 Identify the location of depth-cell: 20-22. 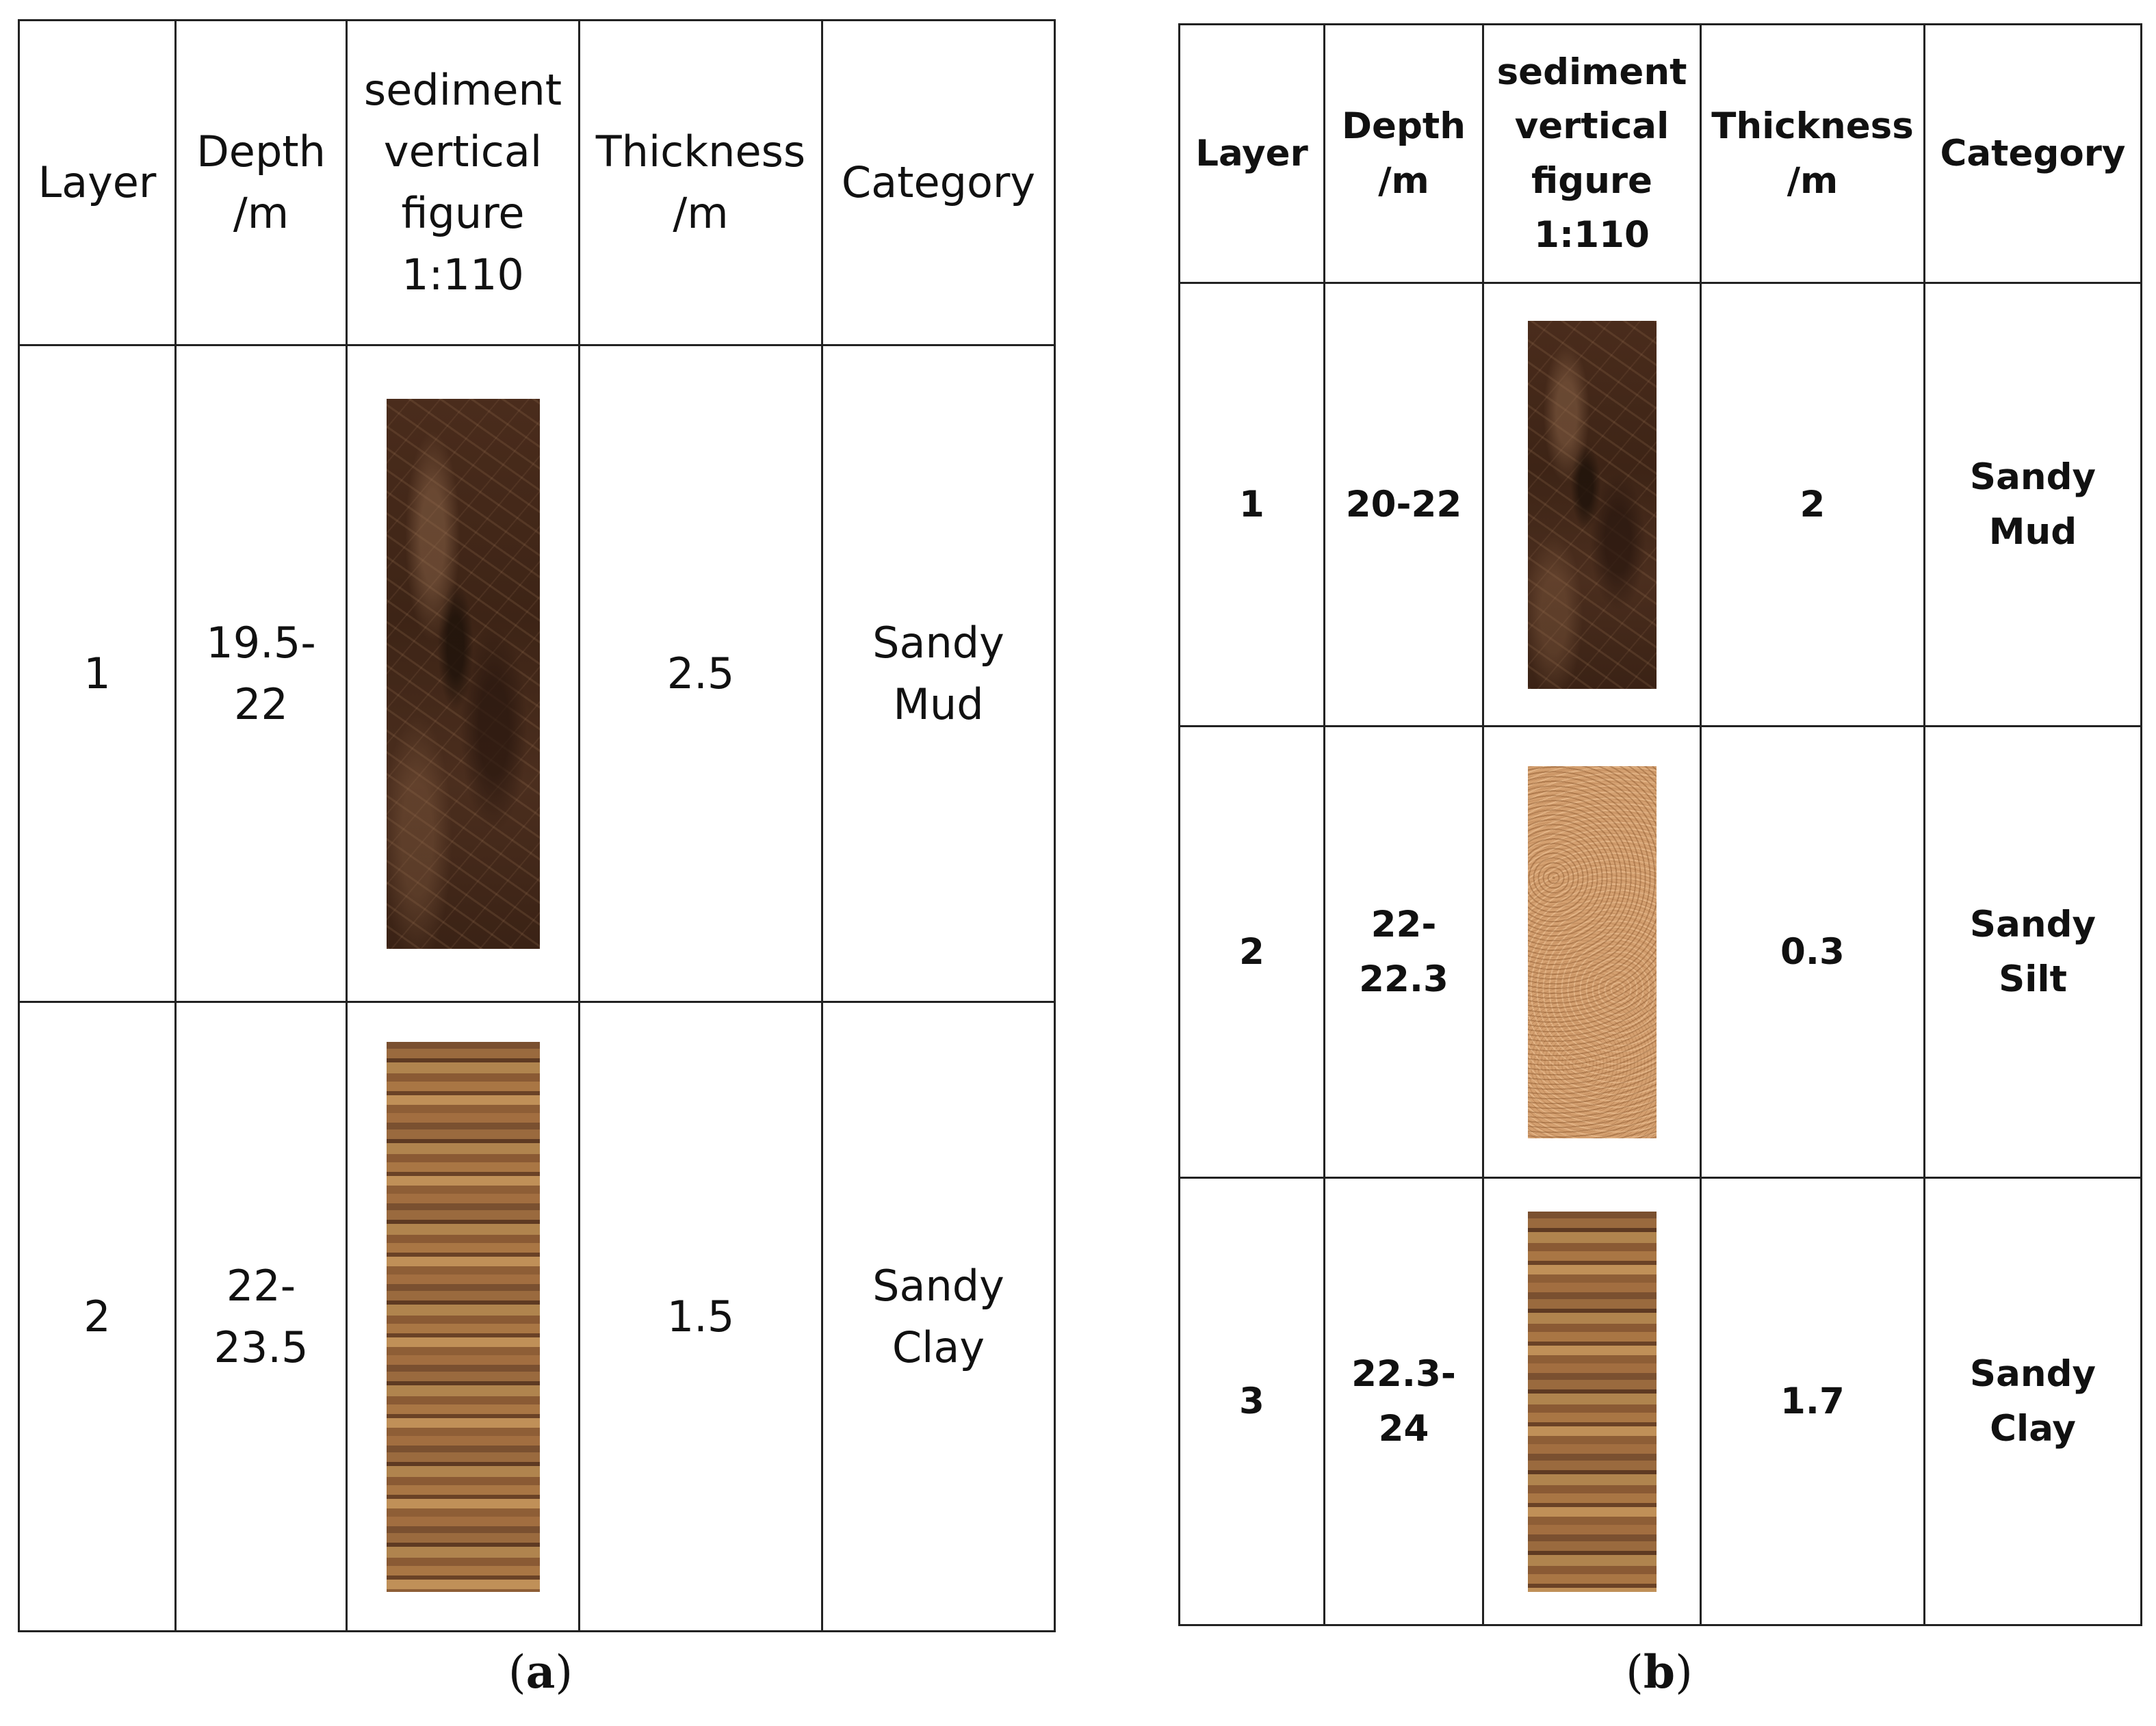
(1403, 505).